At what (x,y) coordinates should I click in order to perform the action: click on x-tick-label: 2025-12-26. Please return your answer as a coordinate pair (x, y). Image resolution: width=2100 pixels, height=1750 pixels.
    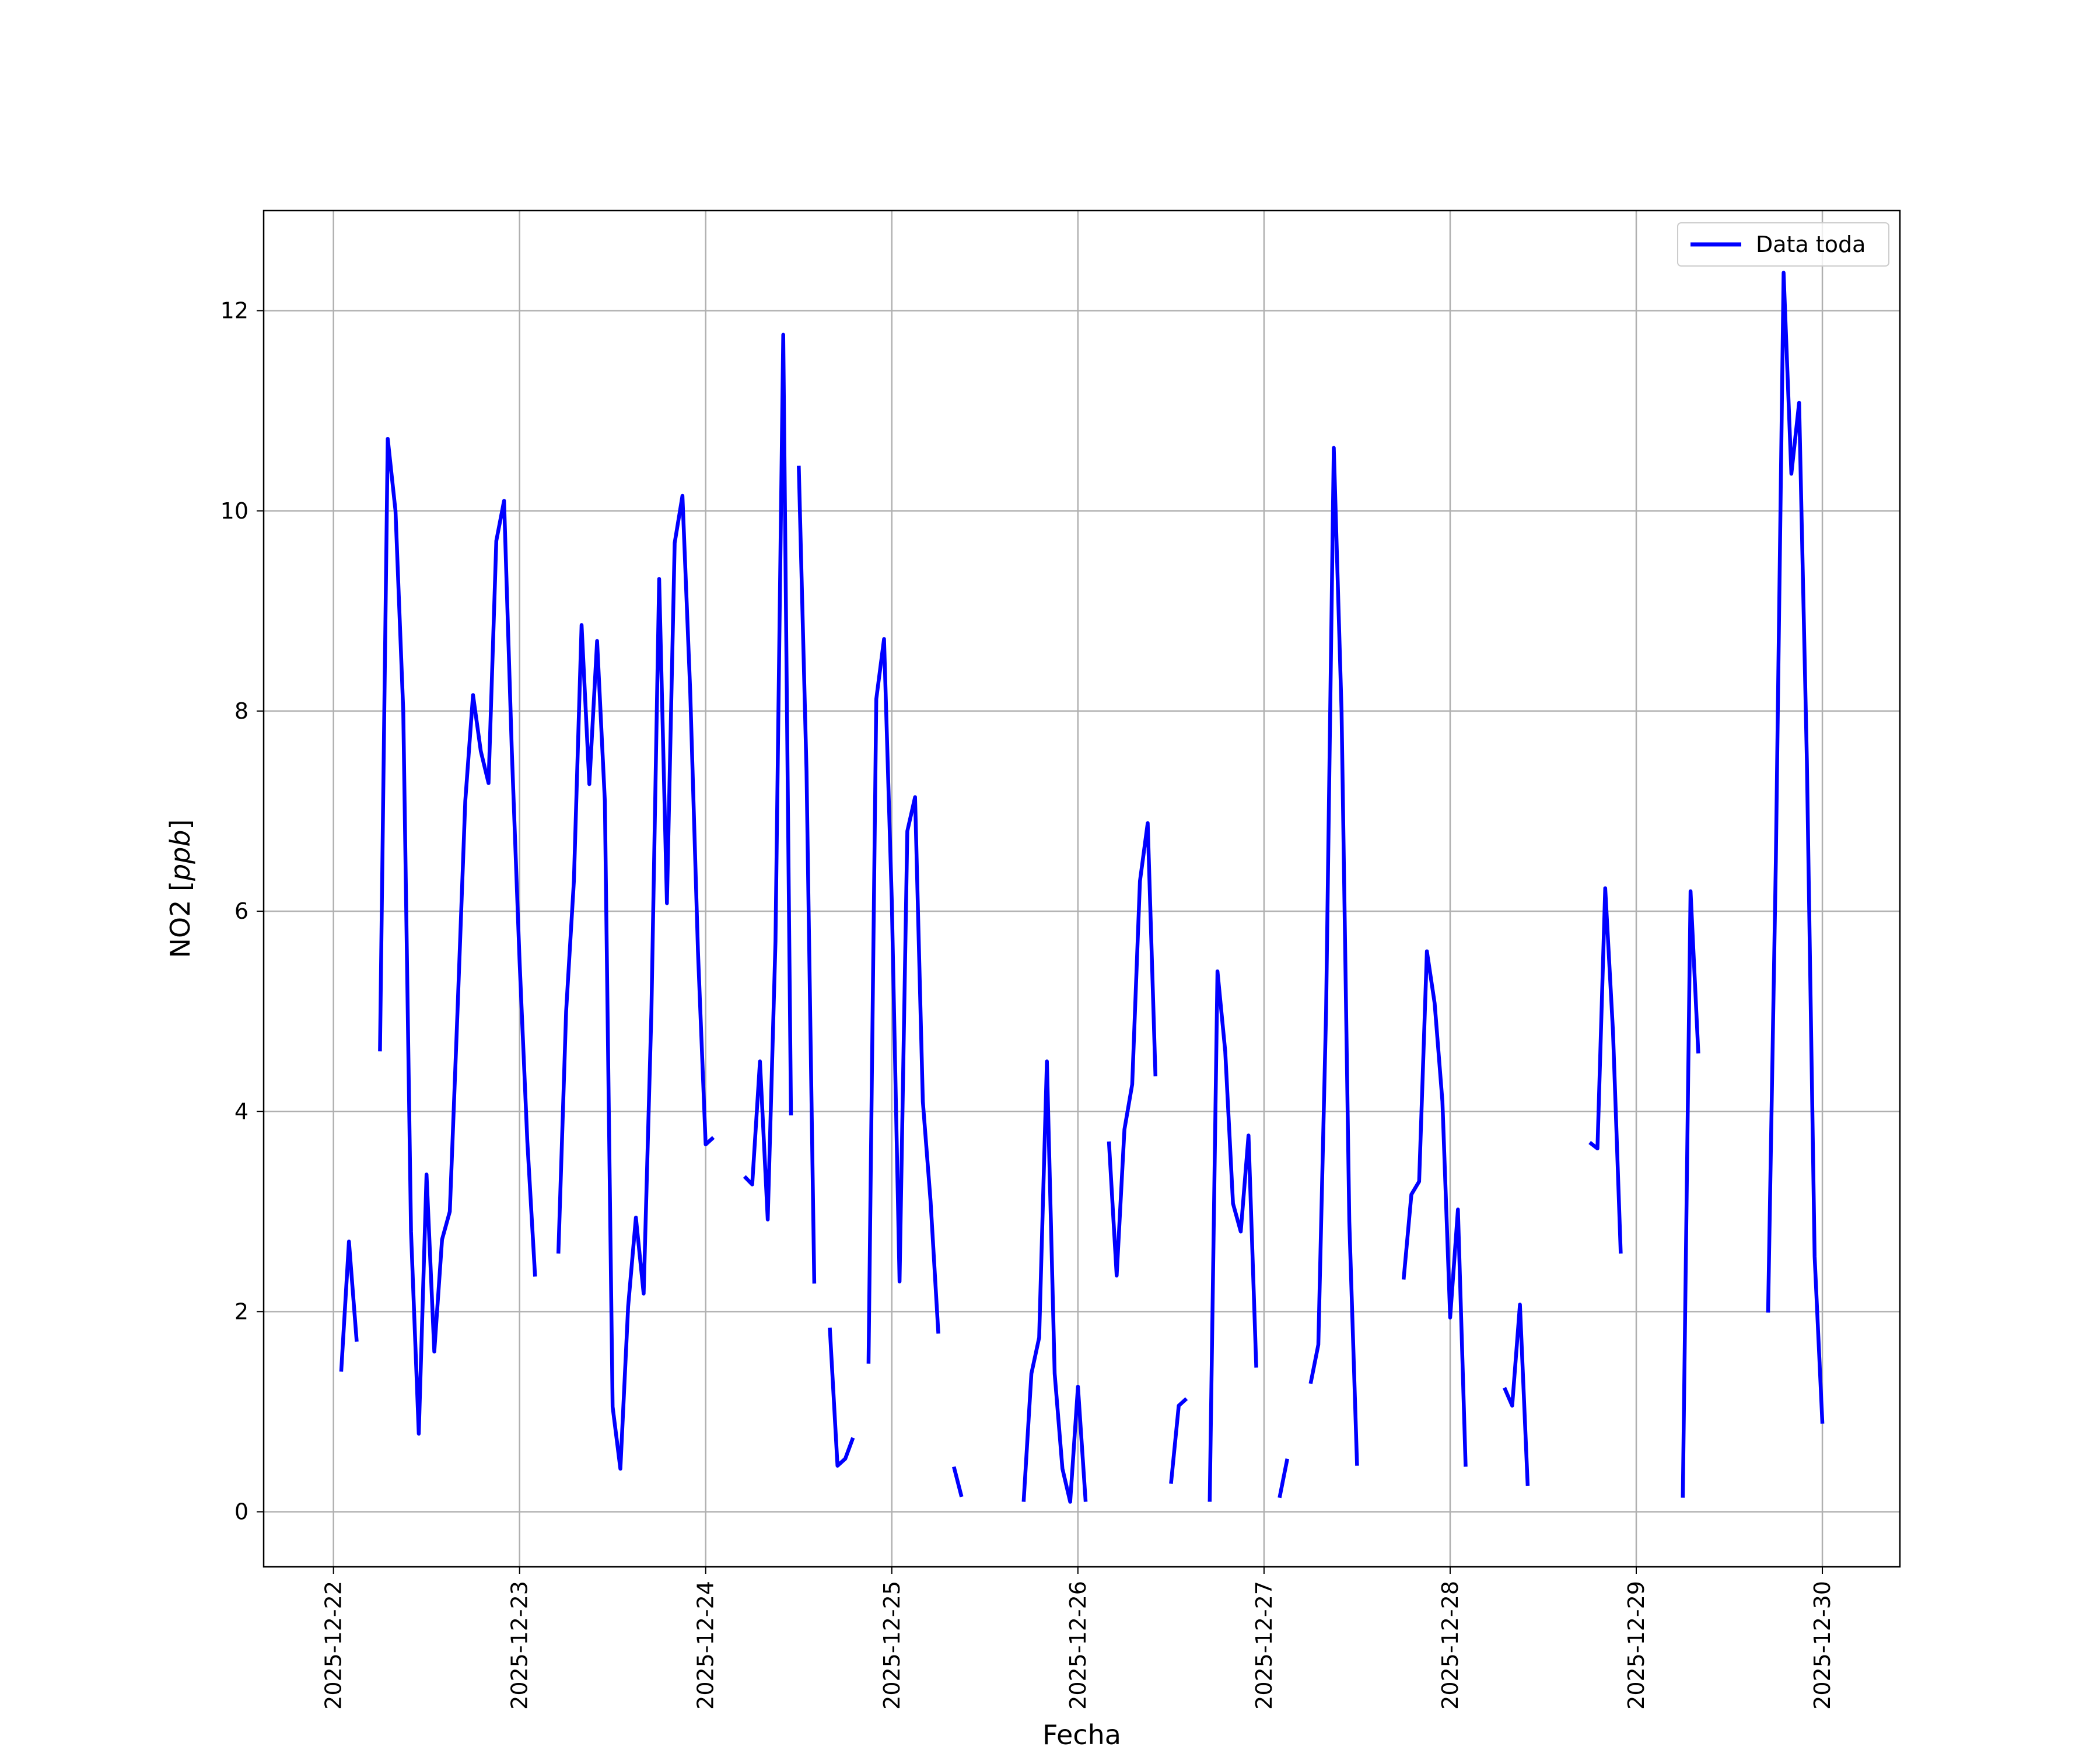
    Looking at the image, I should click on (1078, 1645).